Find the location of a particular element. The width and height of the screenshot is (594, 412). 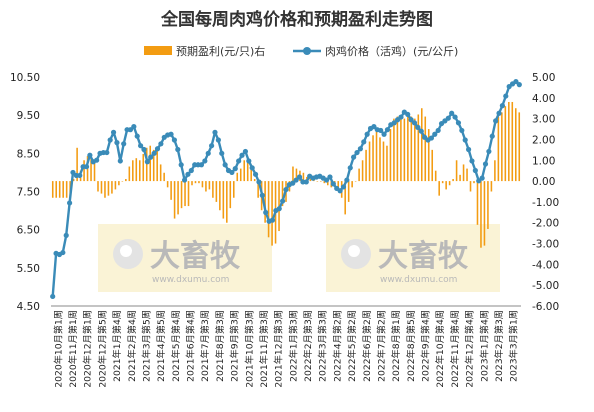

x-tick-label: 2020年12月第5周 is located at coordinates (102, 349).